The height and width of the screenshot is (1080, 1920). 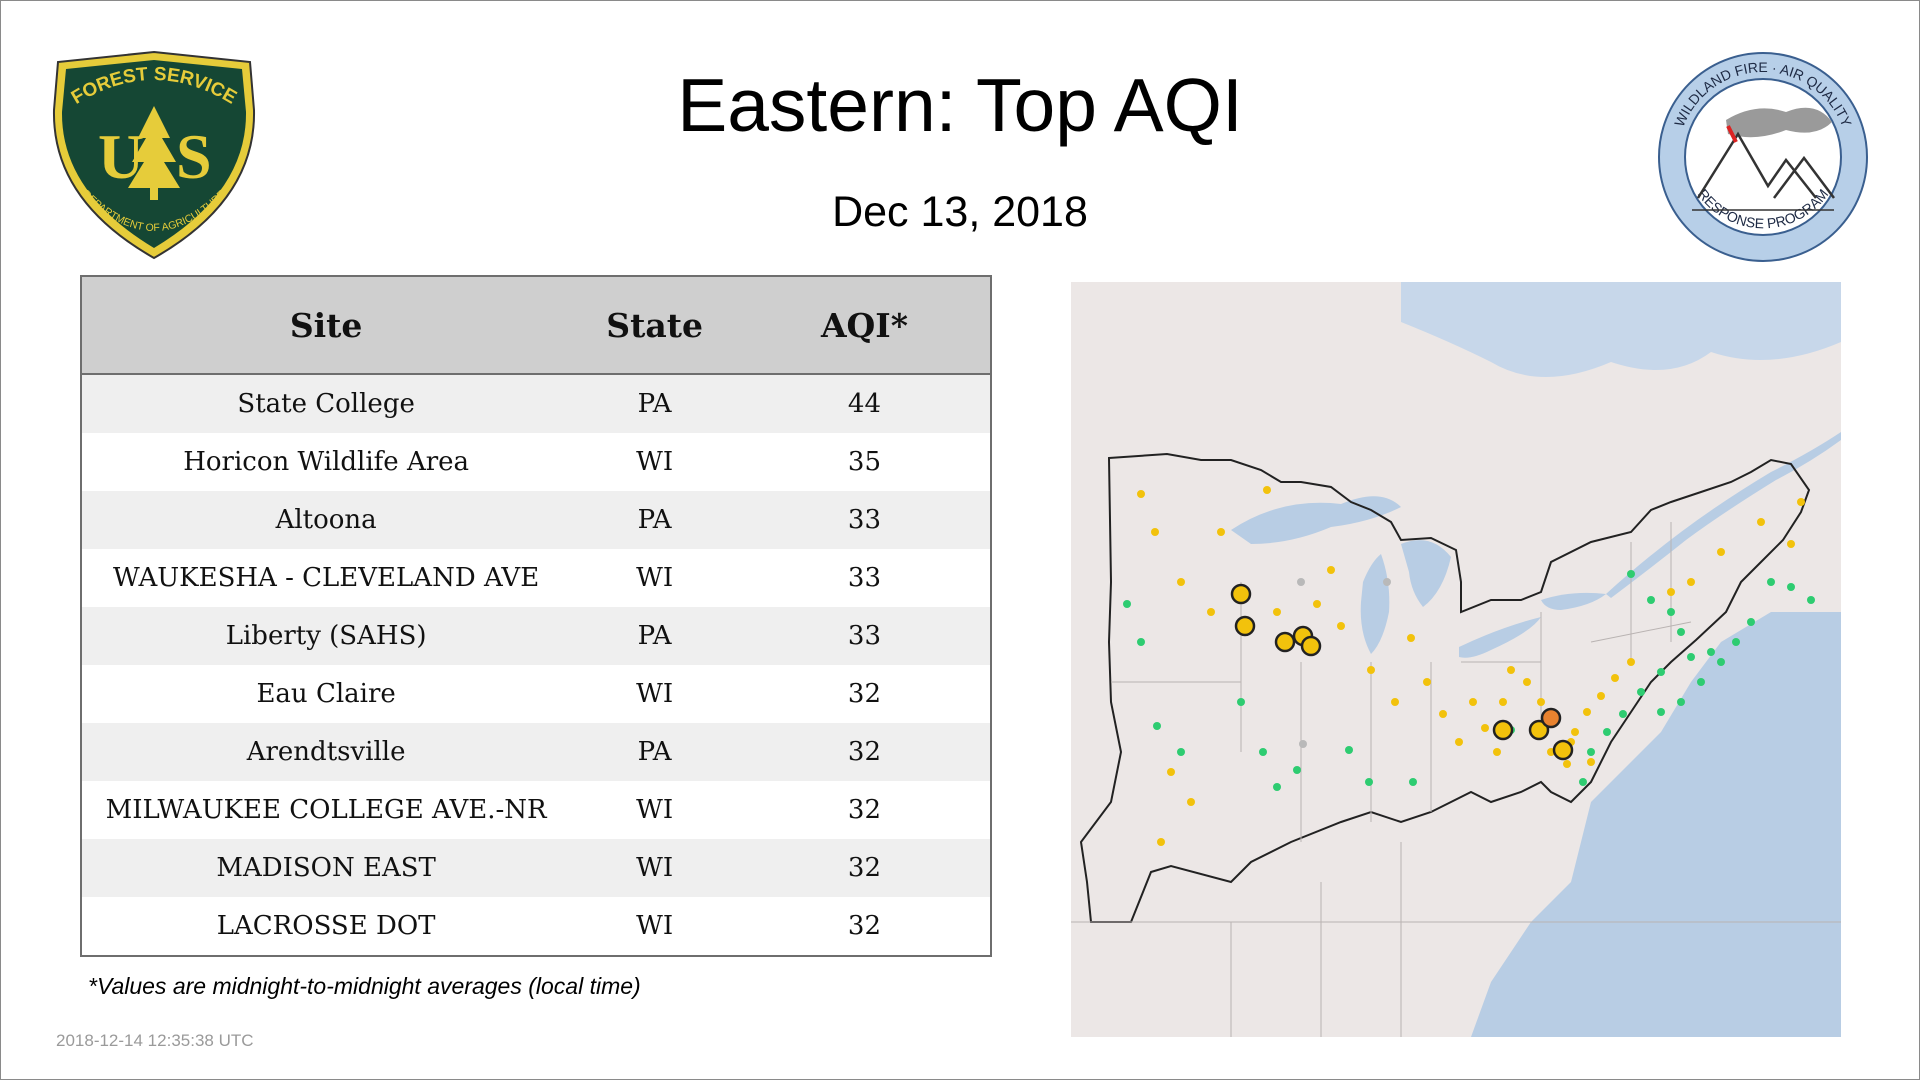 I want to click on table-row: WAUKESHA - CLEVELAND AVE WI 33, so click(x=536, y=578).